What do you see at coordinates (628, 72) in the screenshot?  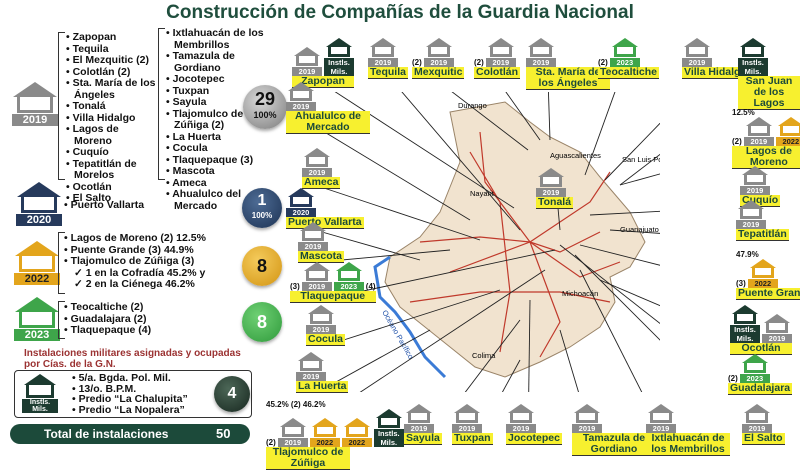 I see `municipality-label: Teocaltiche` at bounding box center [628, 72].